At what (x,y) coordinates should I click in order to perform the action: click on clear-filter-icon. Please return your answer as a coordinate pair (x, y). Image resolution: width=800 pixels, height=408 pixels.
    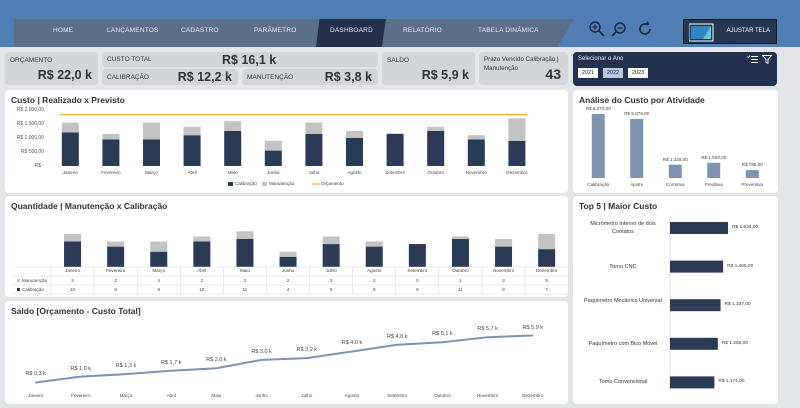
    Looking at the image, I should click on (767, 59).